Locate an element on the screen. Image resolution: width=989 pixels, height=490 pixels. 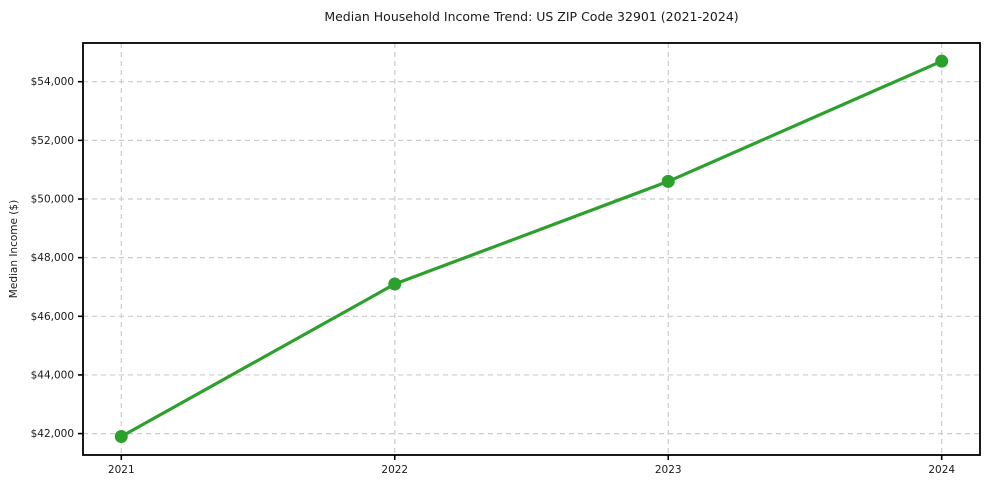
y-tick-label: $44,000 is located at coordinates (52, 375).